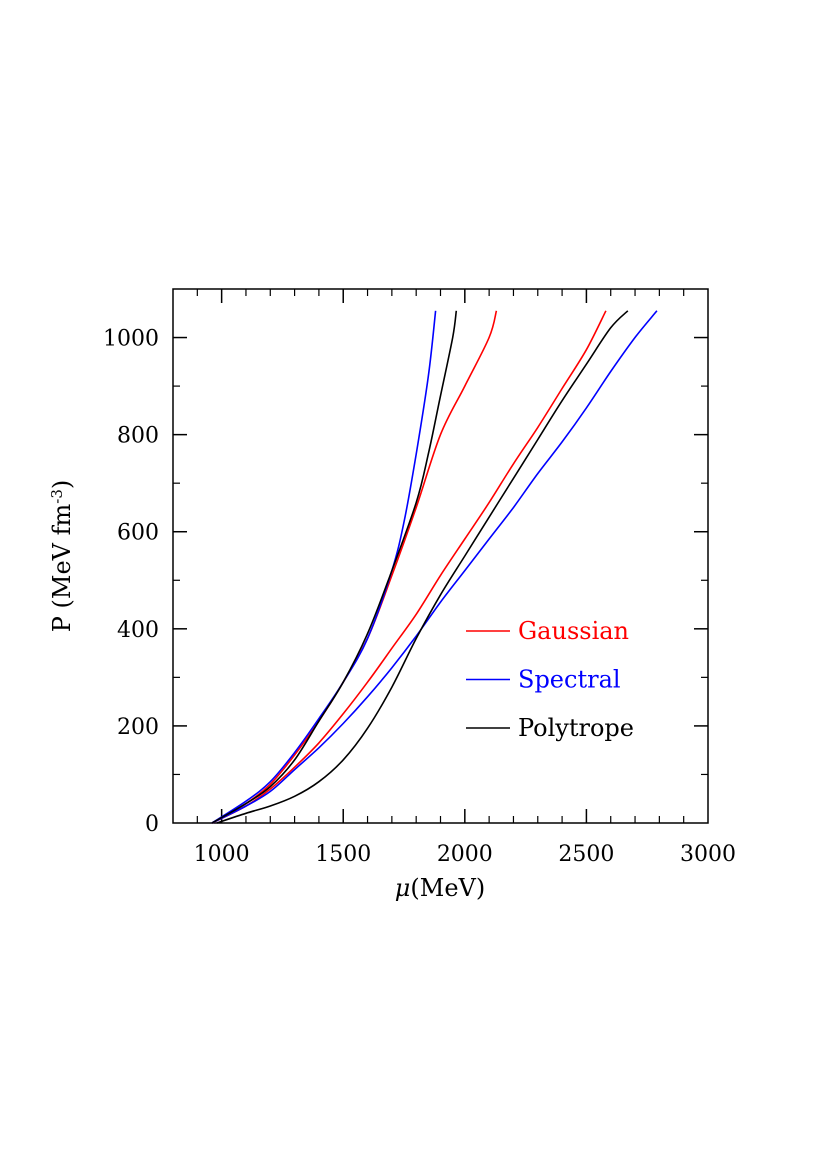 Image resolution: width=827 pixels, height=1170 pixels. Describe the element at coordinates (708, 854) in the screenshot. I see `x-tick-label: 3000` at that location.